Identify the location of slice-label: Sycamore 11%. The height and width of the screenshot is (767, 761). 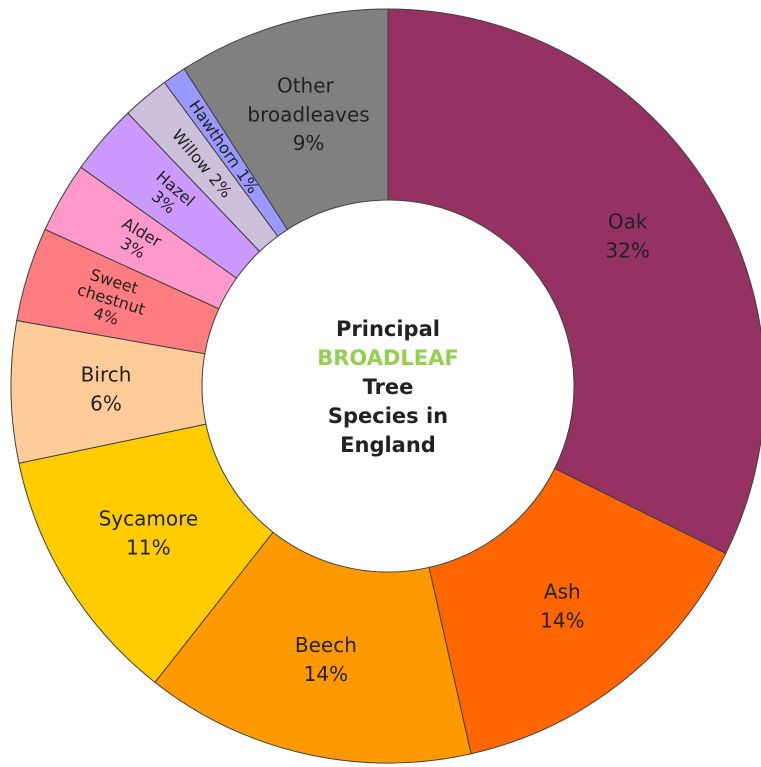
(149, 533).